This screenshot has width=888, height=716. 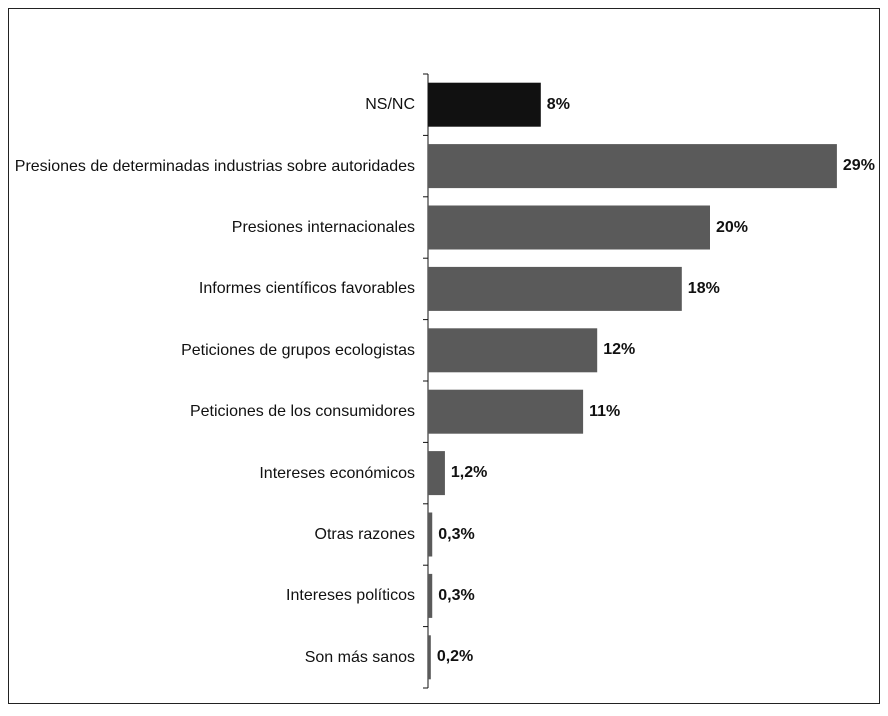 I want to click on category-text: Son más sanos, so click(x=359, y=657).